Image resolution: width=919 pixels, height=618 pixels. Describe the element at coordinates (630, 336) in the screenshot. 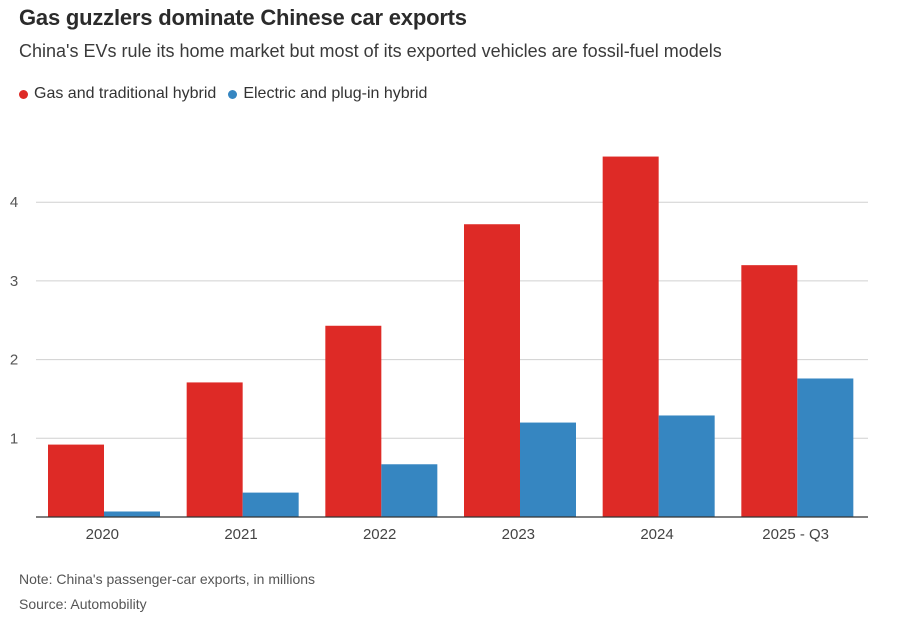

I see `bar-gas-2024` at that location.